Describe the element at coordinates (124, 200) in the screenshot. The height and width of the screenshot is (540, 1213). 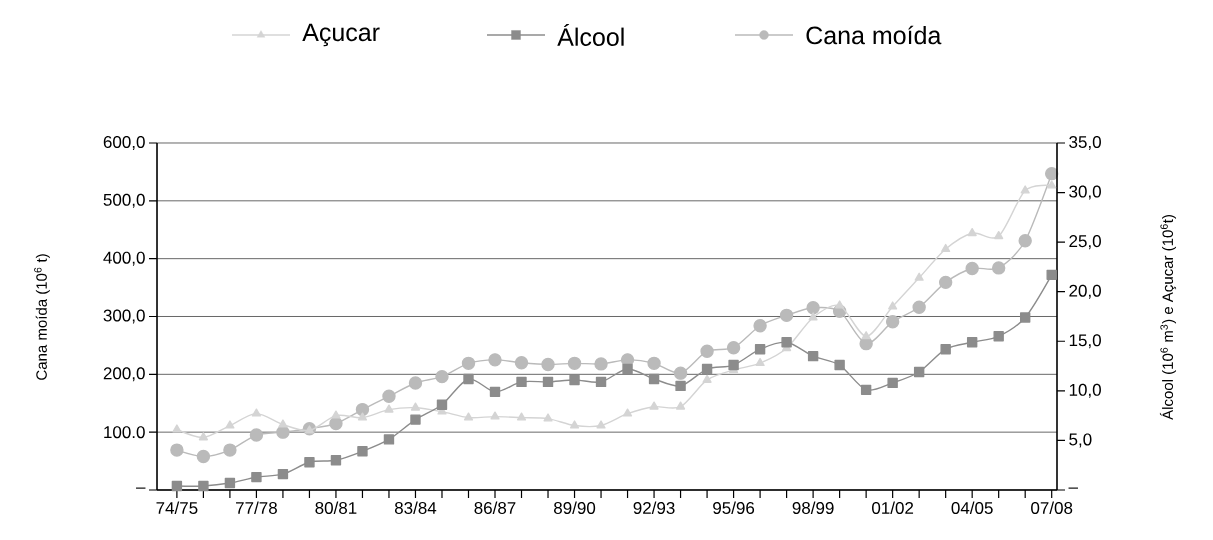
I see `y-tick-label: 500,0` at that location.